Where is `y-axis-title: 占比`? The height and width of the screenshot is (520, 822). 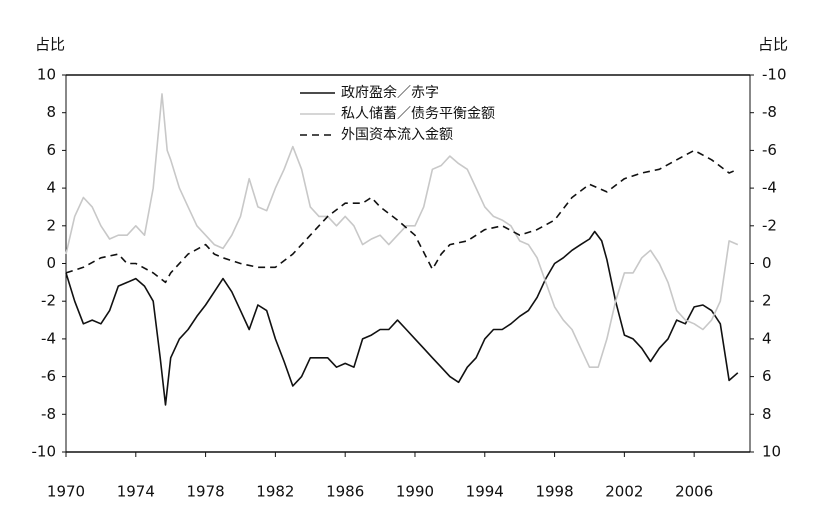
y-axis-title: 占比 is located at coordinates (50, 45).